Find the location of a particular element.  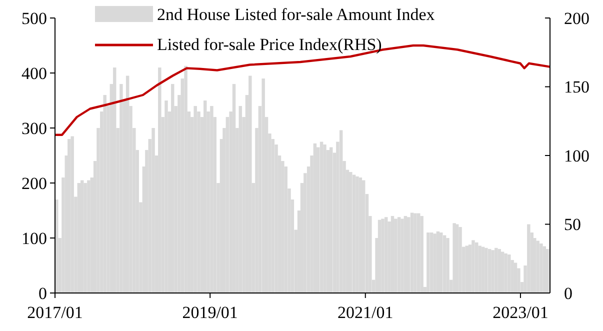

x-tick-label: 2021/01 is located at coordinates (366, 312).